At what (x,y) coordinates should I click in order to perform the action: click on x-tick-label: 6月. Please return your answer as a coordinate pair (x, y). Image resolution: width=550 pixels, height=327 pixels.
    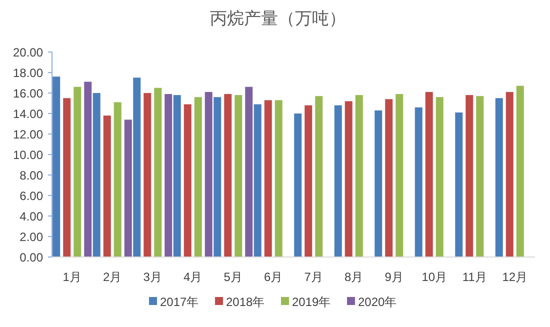
    Looking at the image, I should click on (273, 277).